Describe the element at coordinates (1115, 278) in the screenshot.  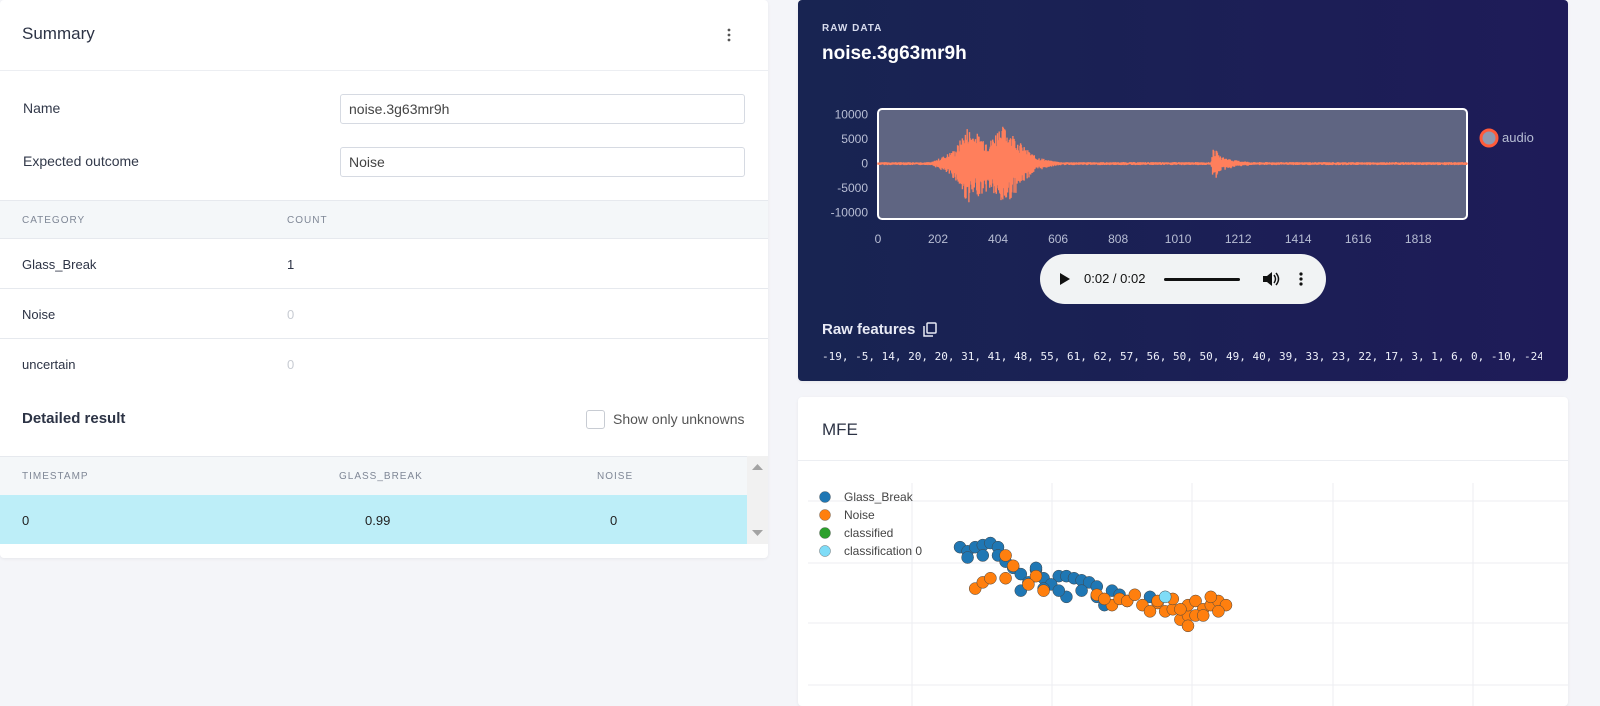
I see `player-time: 0:02 / 0:02` at that location.